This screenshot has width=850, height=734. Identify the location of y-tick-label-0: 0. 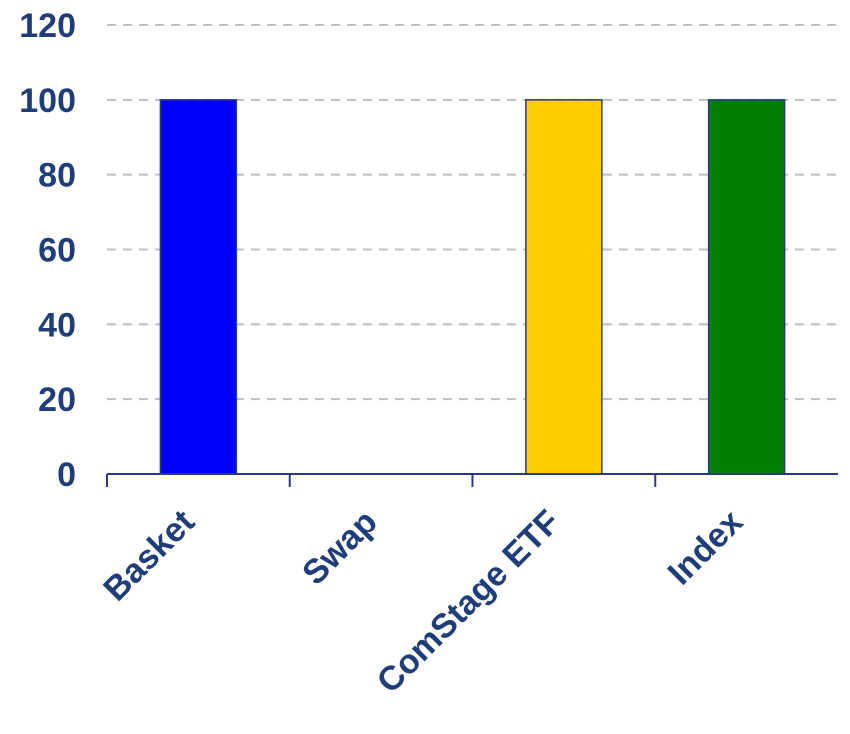
(66, 475).